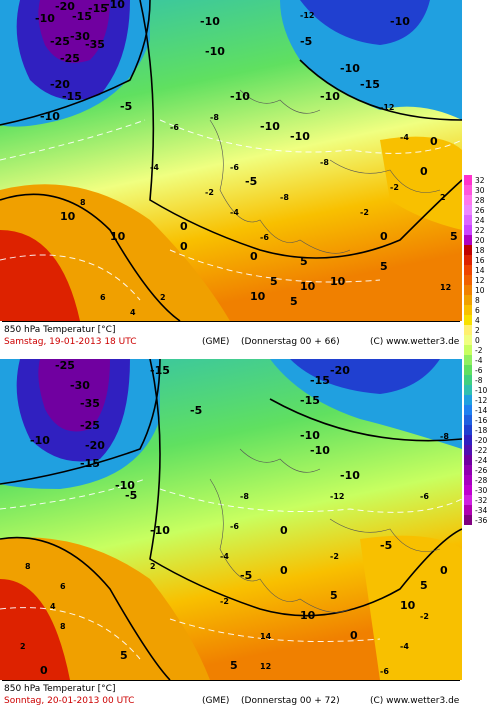 The image size is (497, 711). I want to click on run-info-2: (Donnerstag 00 + 72), so click(290, 701).